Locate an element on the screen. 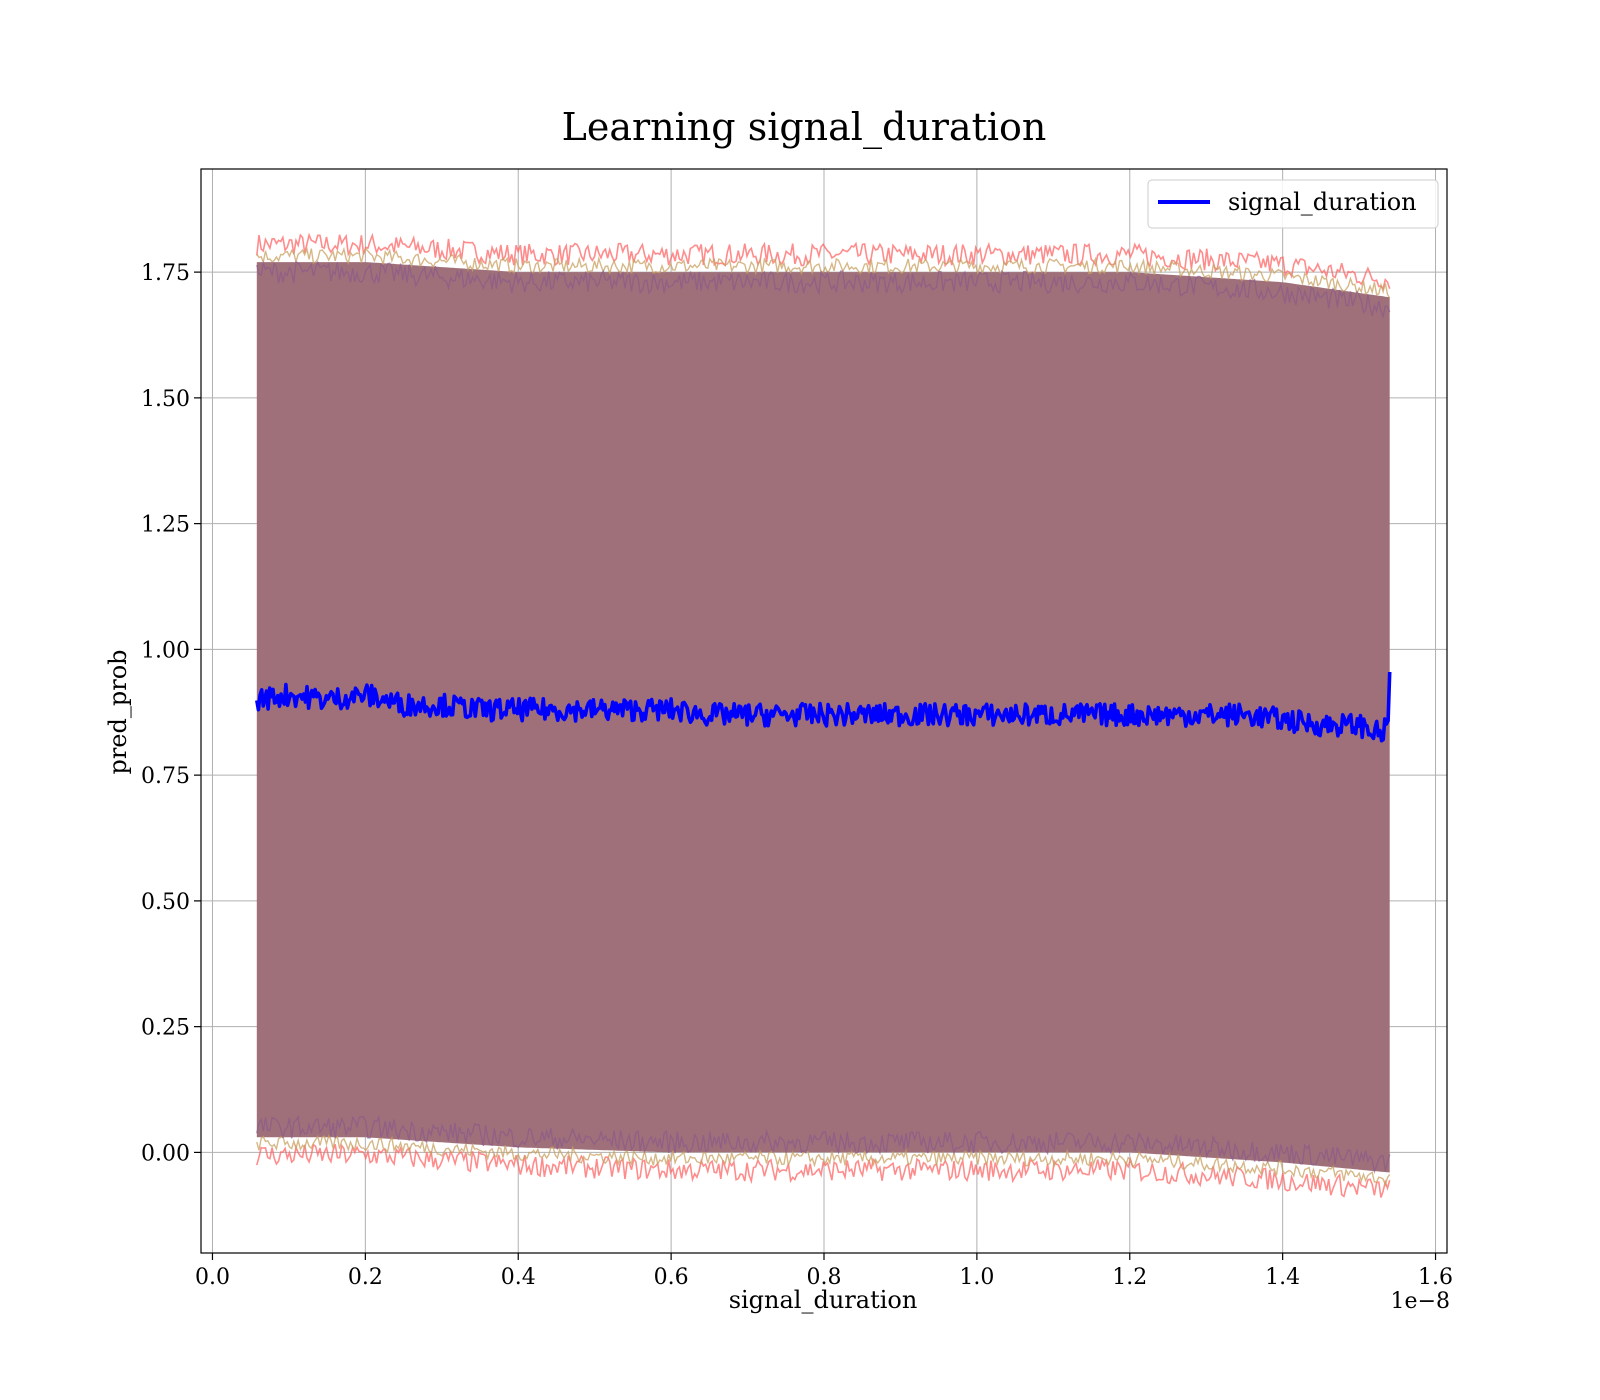 The height and width of the screenshot is (1400, 1600). y-tick-label: 1.00 is located at coordinates (165, 650).